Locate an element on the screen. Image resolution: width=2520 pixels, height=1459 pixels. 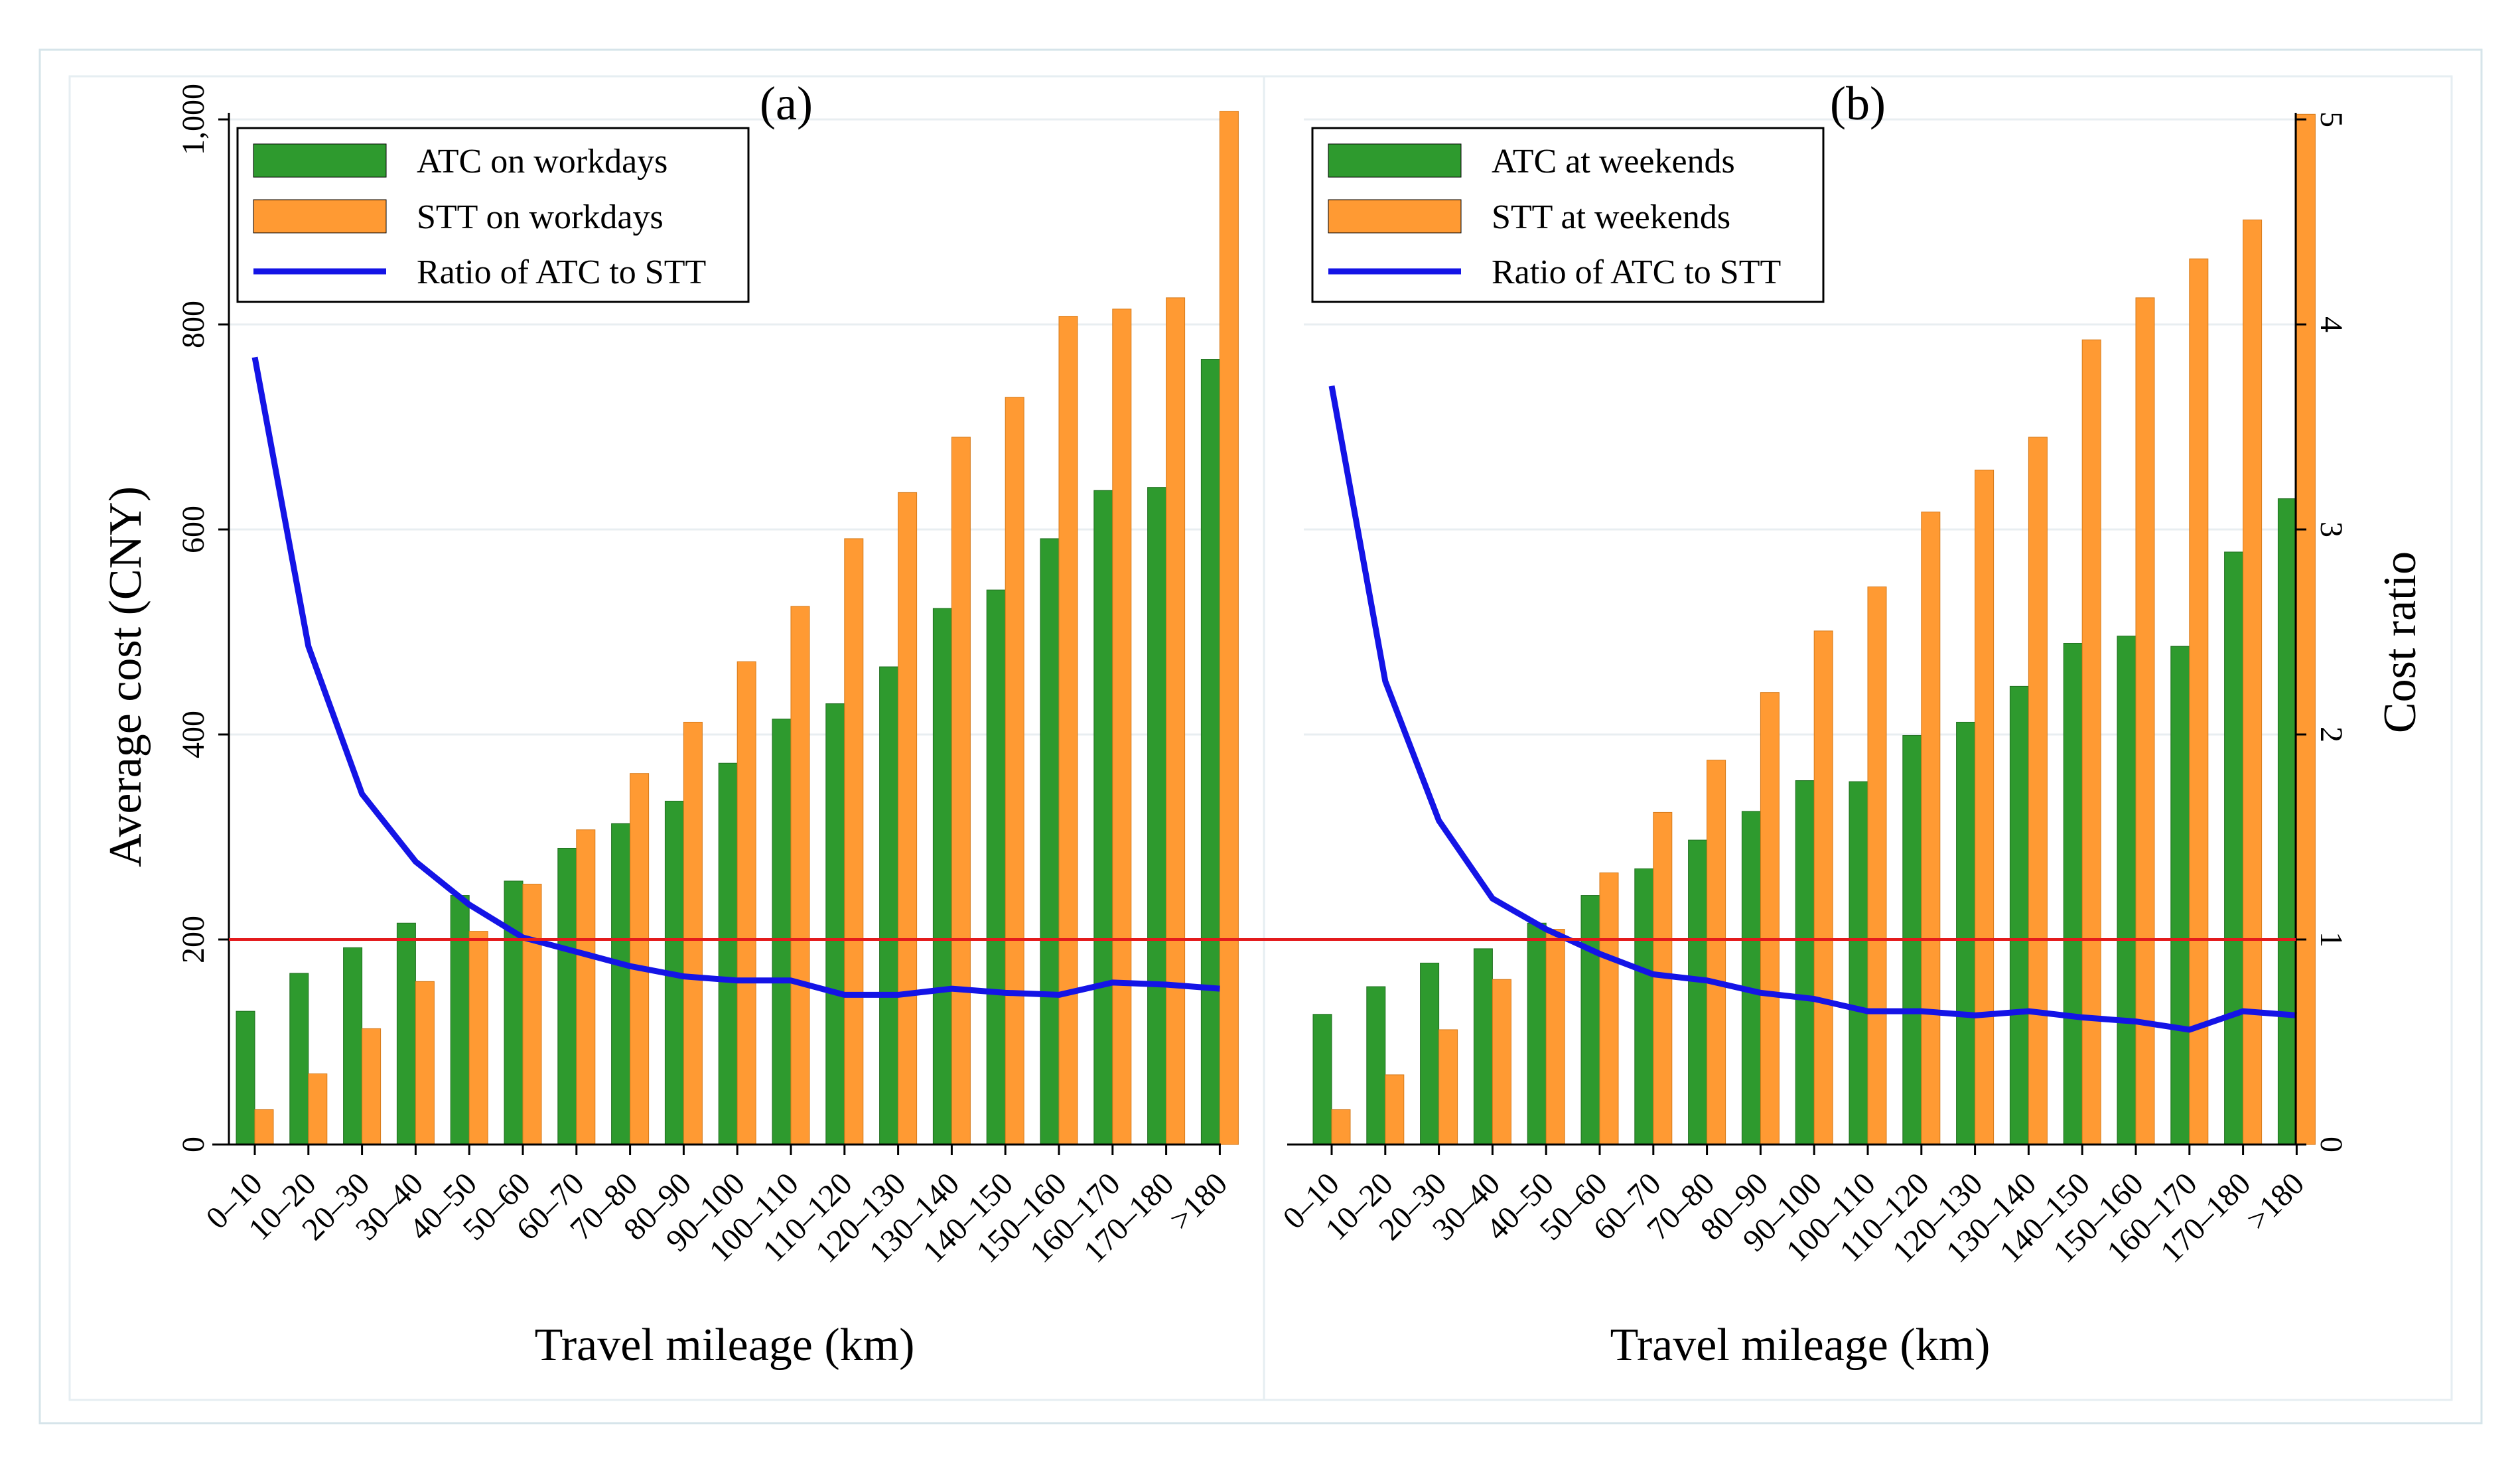
y-tick-label: 1,000 is located at coordinates (193, 119).